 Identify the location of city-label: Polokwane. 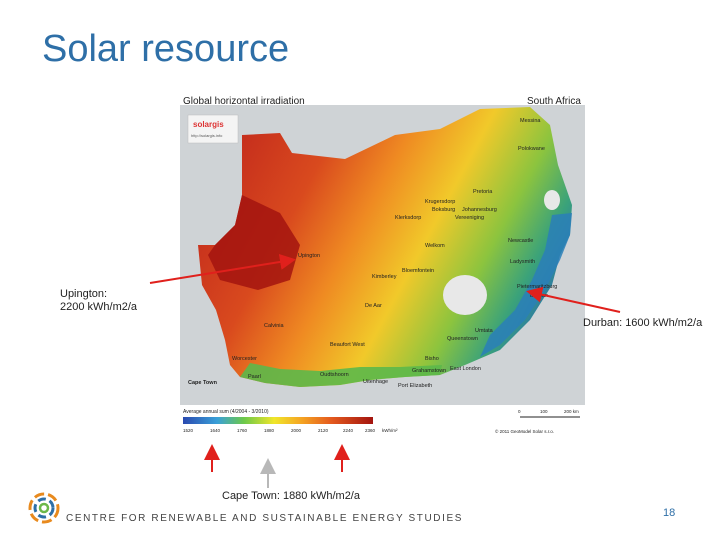
(531, 149).